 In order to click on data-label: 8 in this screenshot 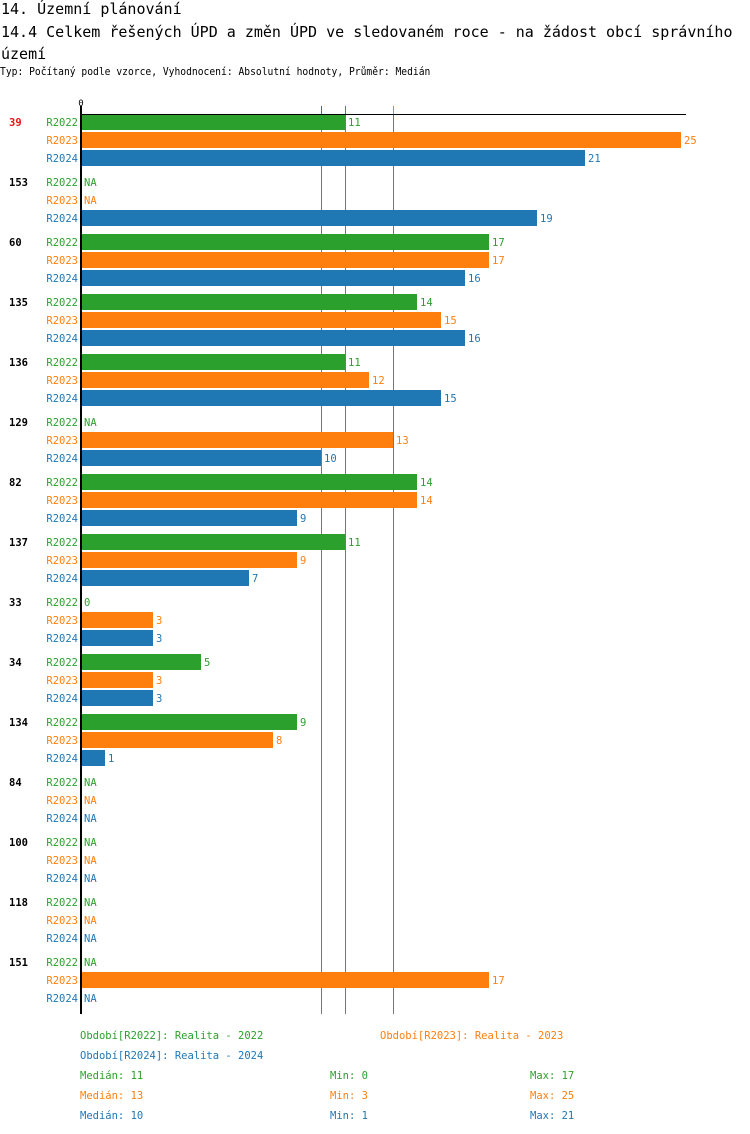, I will do `click(279, 741)`.